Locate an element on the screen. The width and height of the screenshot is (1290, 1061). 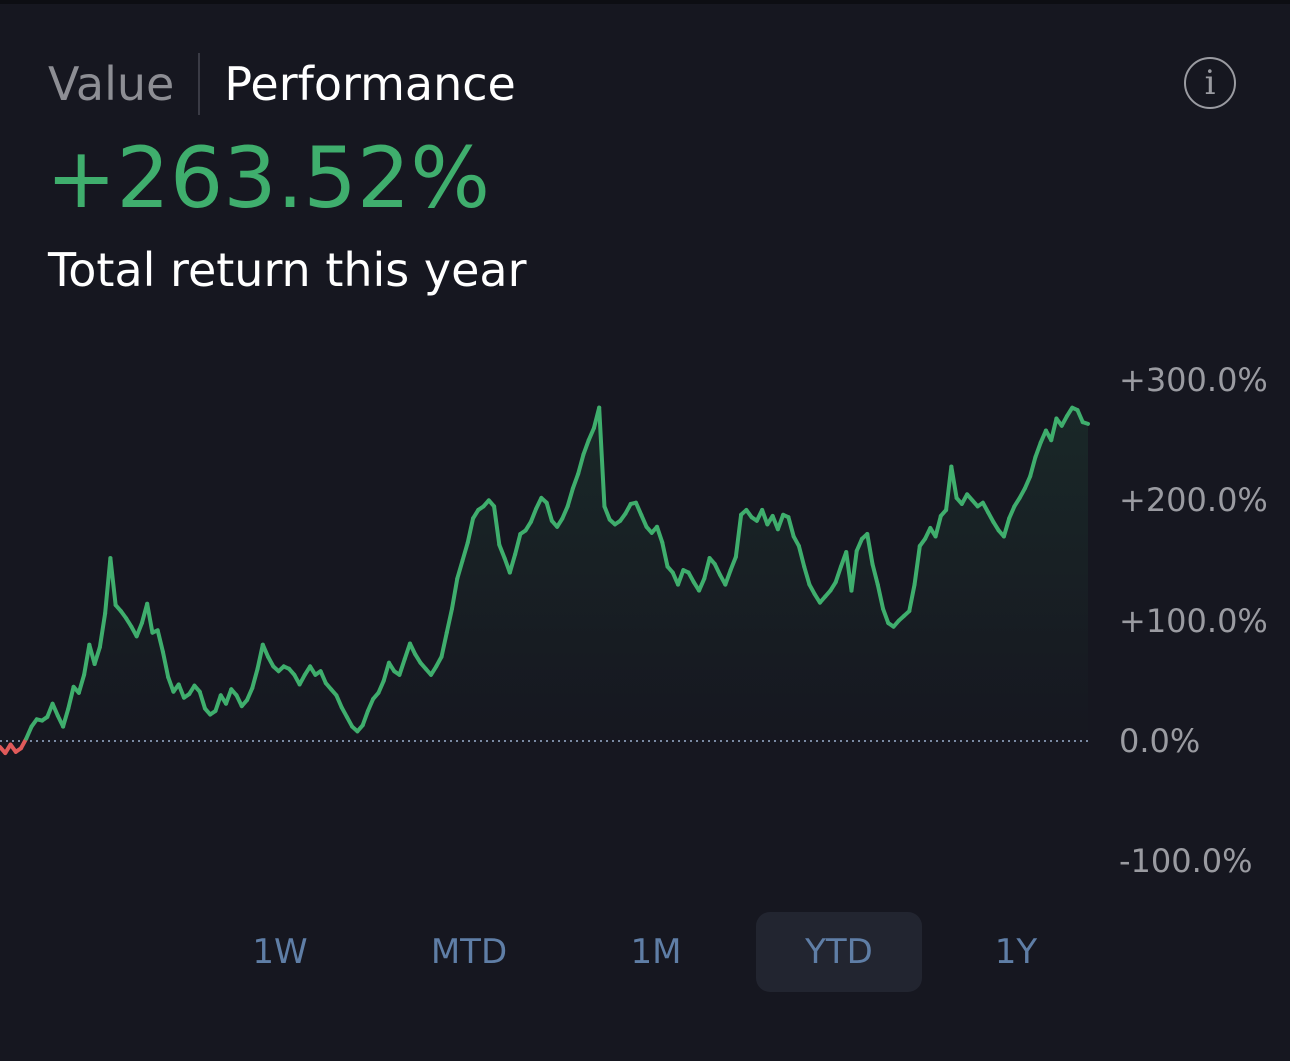
range-1m-button: 1M is located at coordinates (656, 952).